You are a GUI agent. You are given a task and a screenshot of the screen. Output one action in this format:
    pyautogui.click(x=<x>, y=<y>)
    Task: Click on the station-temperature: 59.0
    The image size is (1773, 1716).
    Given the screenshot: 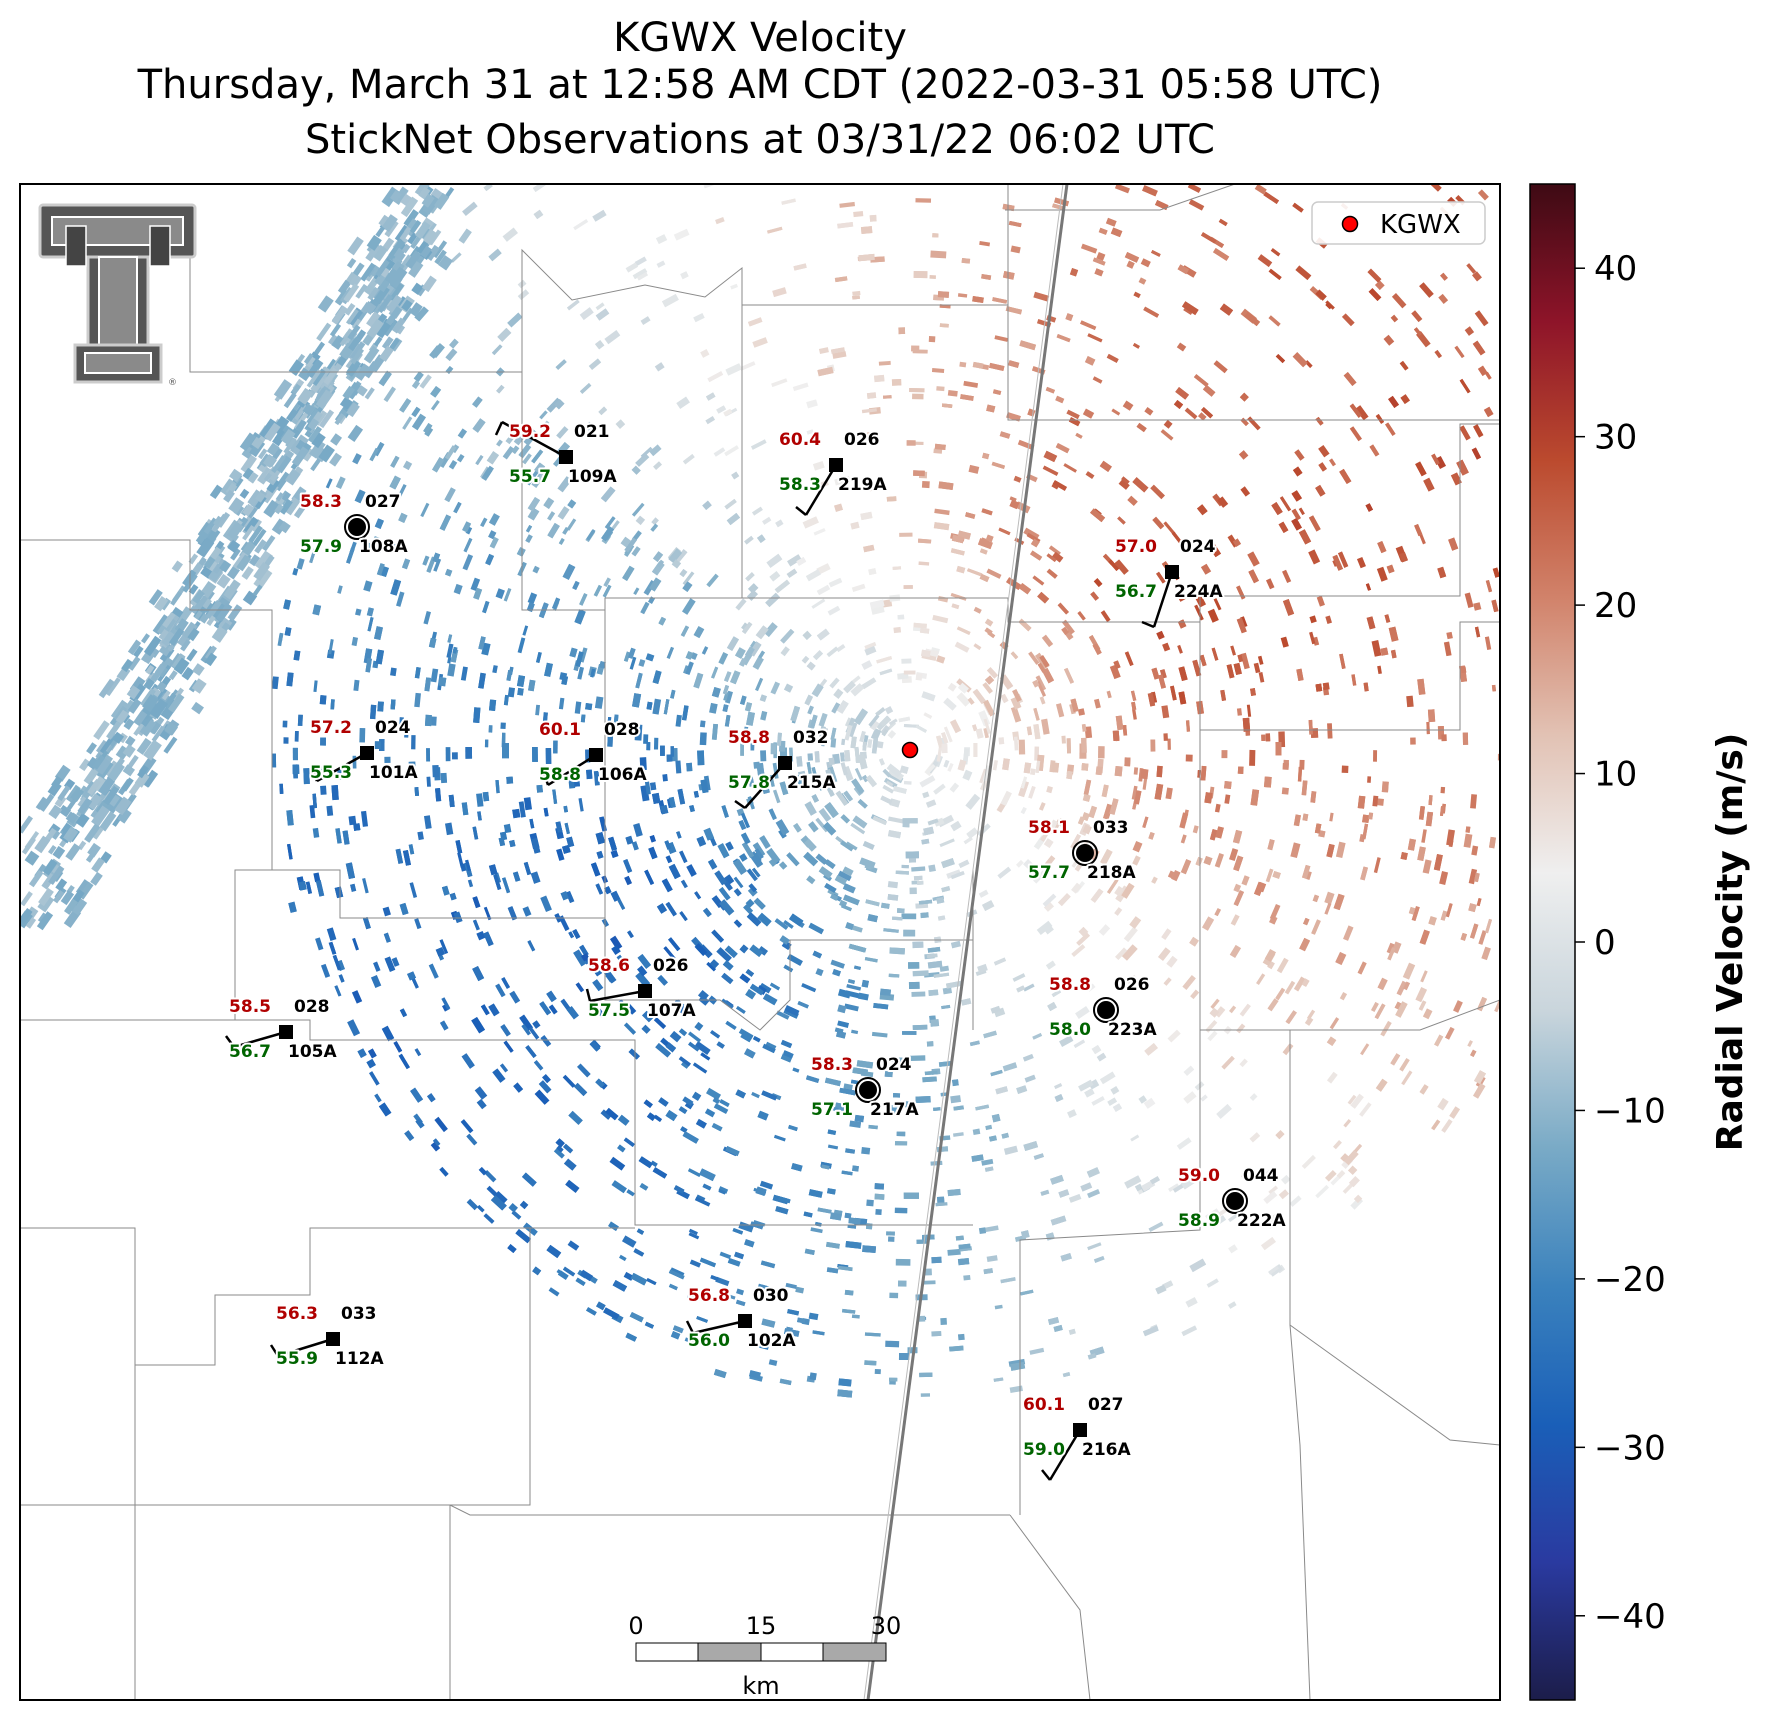 What is the action you would take?
    pyautogui.click(x=1199, y=1176)
    